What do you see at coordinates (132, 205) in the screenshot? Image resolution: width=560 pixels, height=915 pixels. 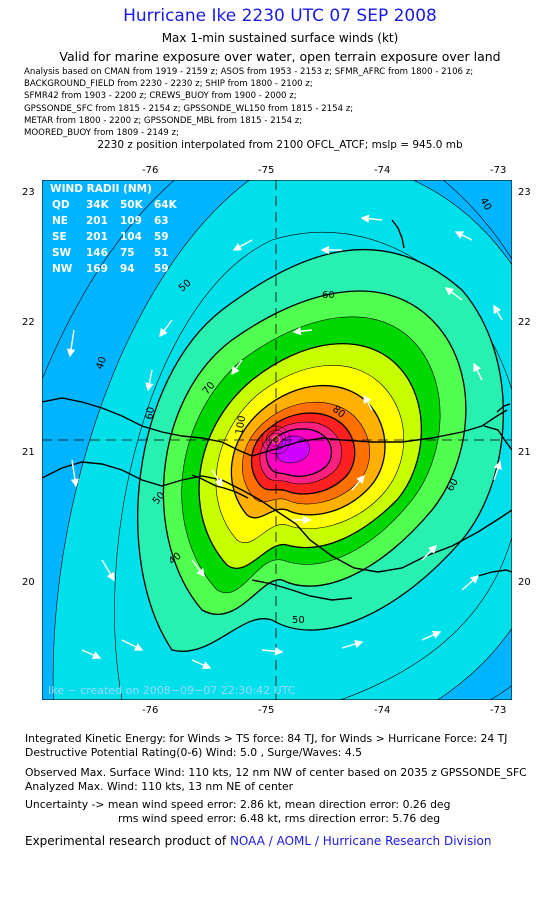 I see `radii-header: 50K` at bounding box center [132, 205].